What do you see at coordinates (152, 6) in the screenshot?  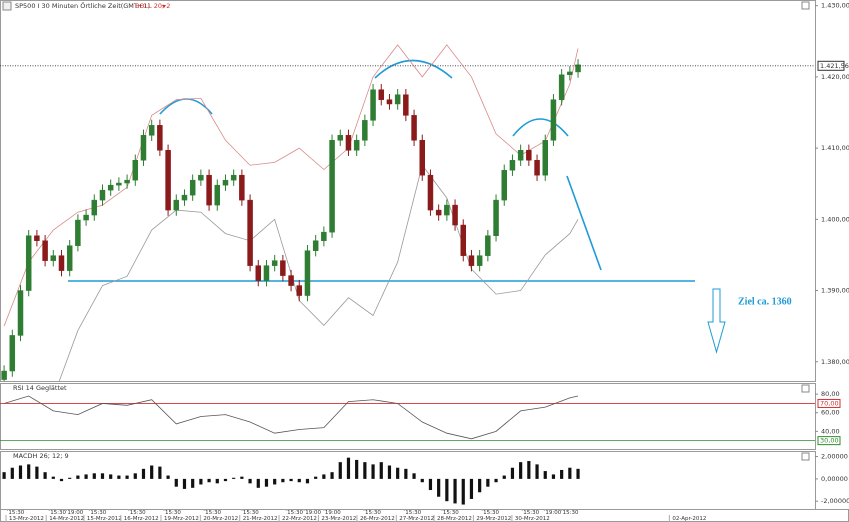 I see `overlay-label: BOLL 20; 2` at bounding box center [152, 6].